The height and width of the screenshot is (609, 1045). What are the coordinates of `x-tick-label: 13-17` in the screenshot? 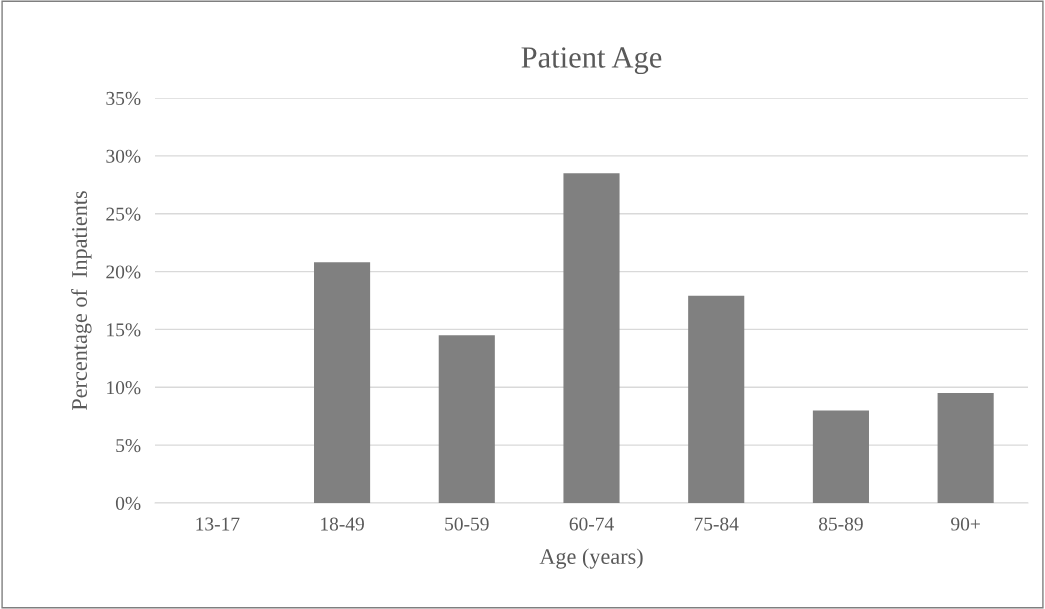 It's located at (218, 524).